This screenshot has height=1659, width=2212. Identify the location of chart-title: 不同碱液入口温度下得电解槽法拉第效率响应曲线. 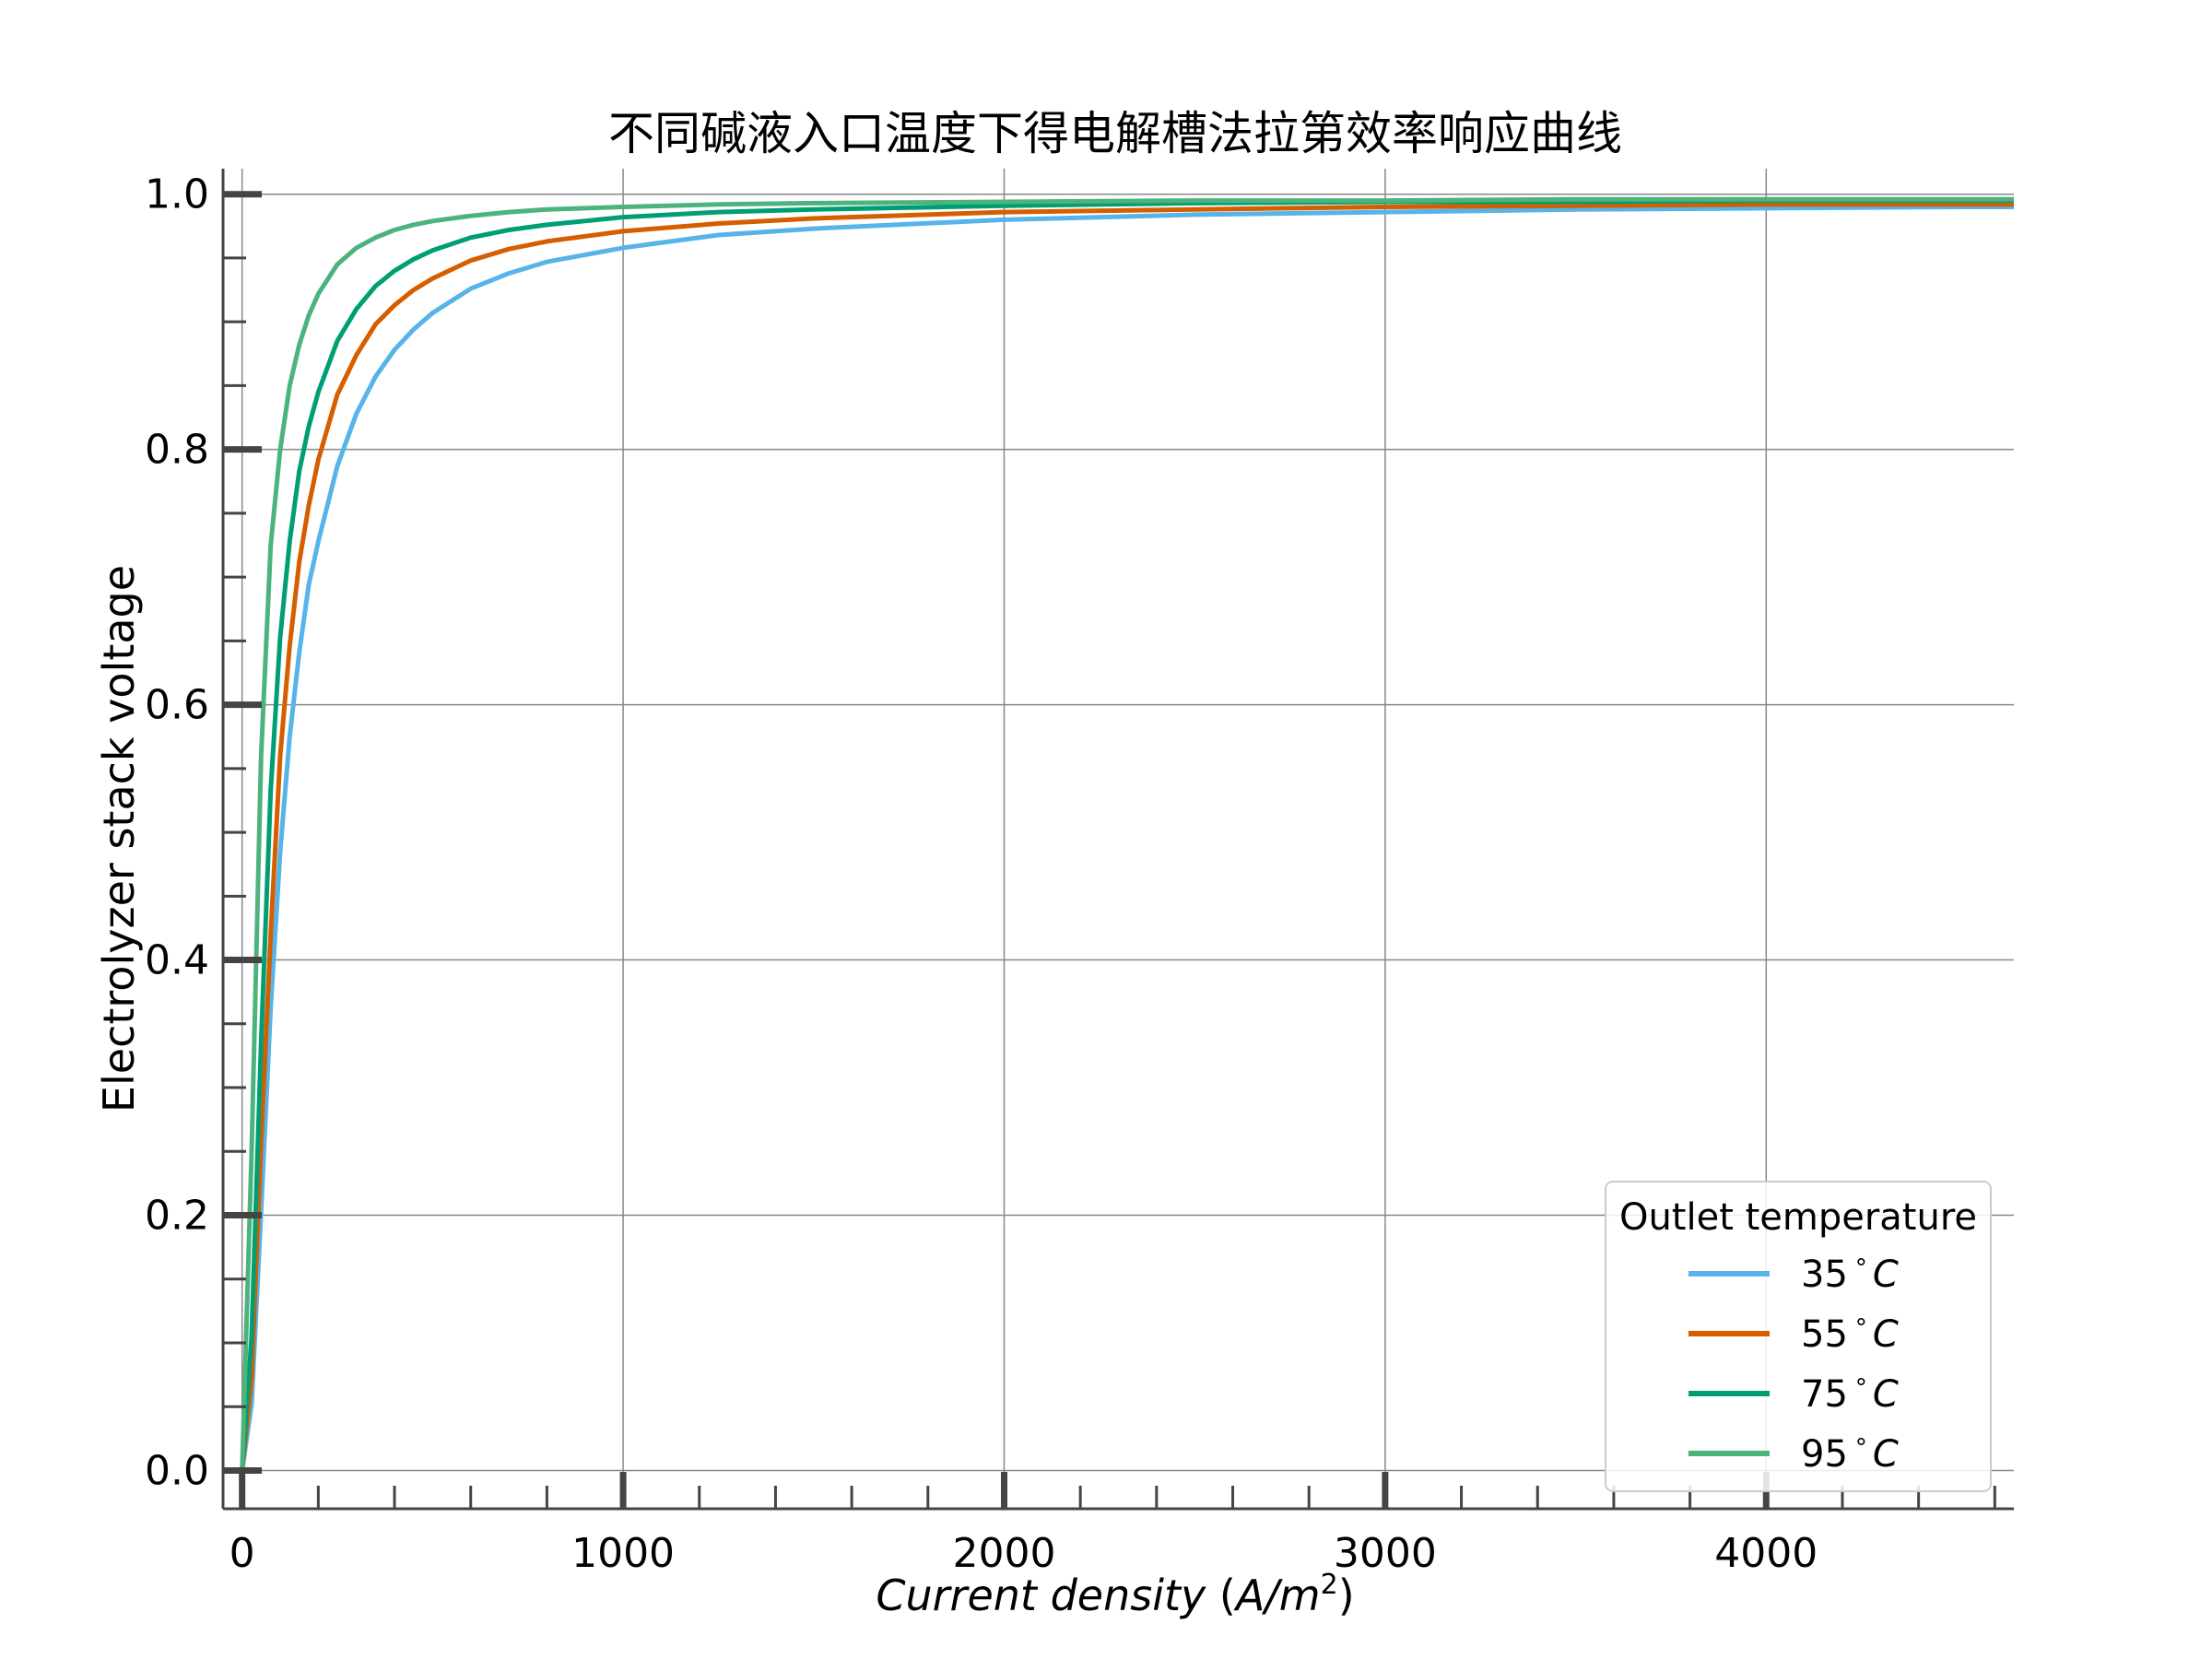
(1115, 133).